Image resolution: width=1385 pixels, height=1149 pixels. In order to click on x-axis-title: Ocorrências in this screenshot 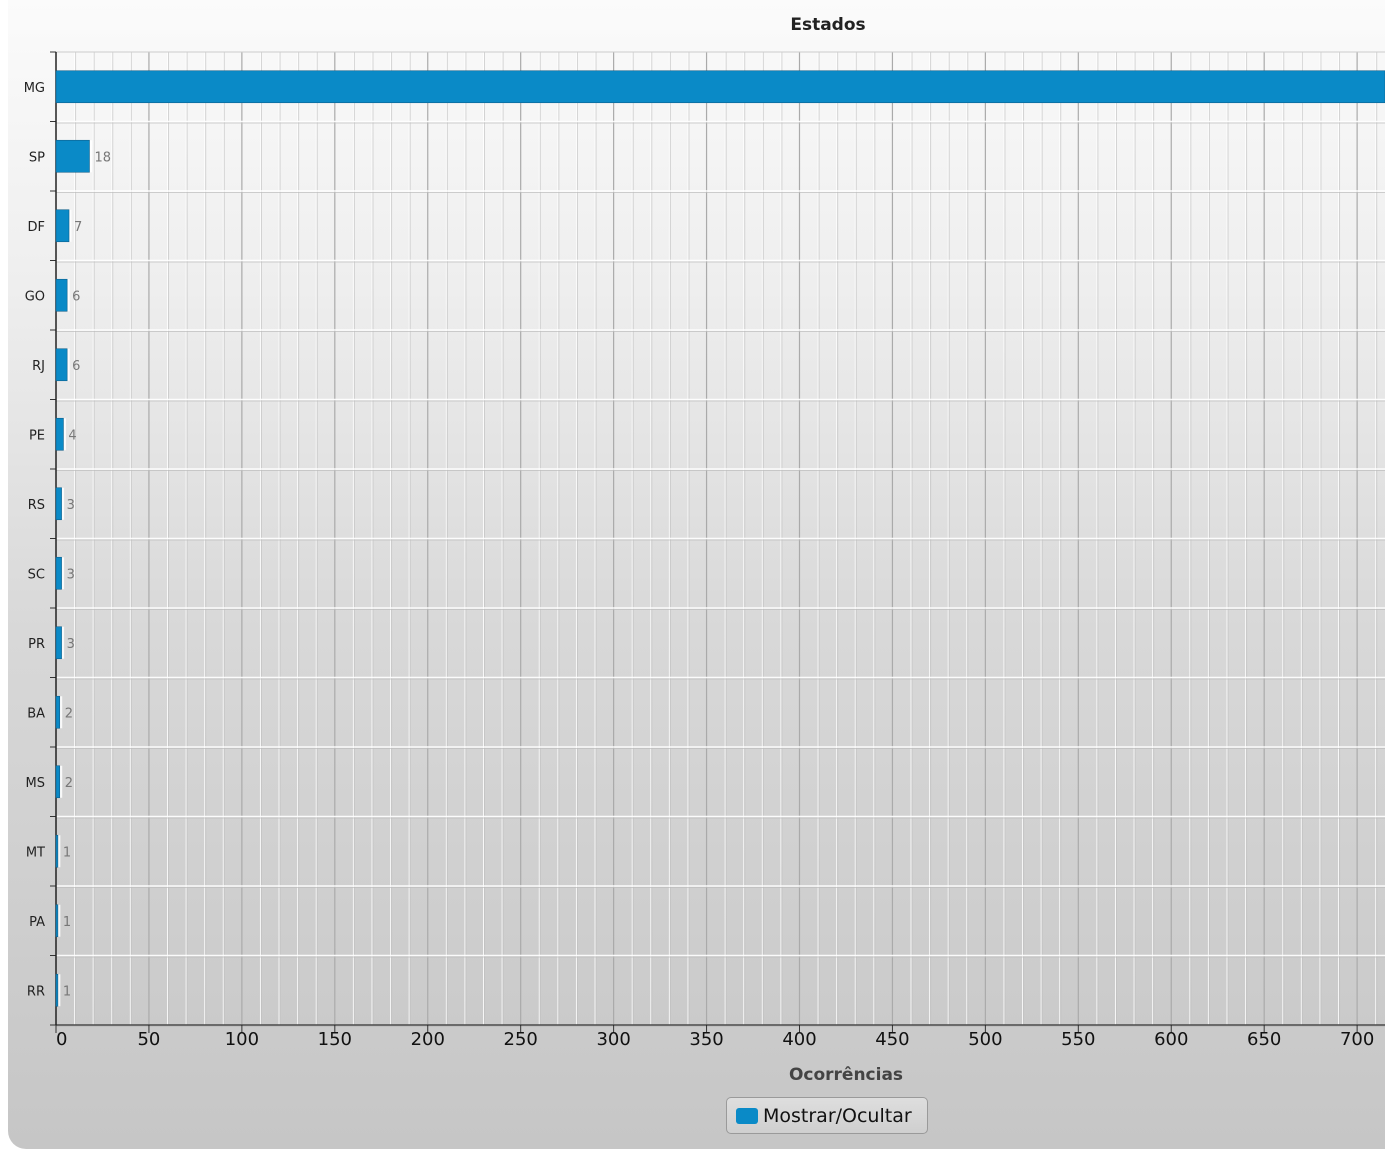, I will do `click(846, 1075)`.